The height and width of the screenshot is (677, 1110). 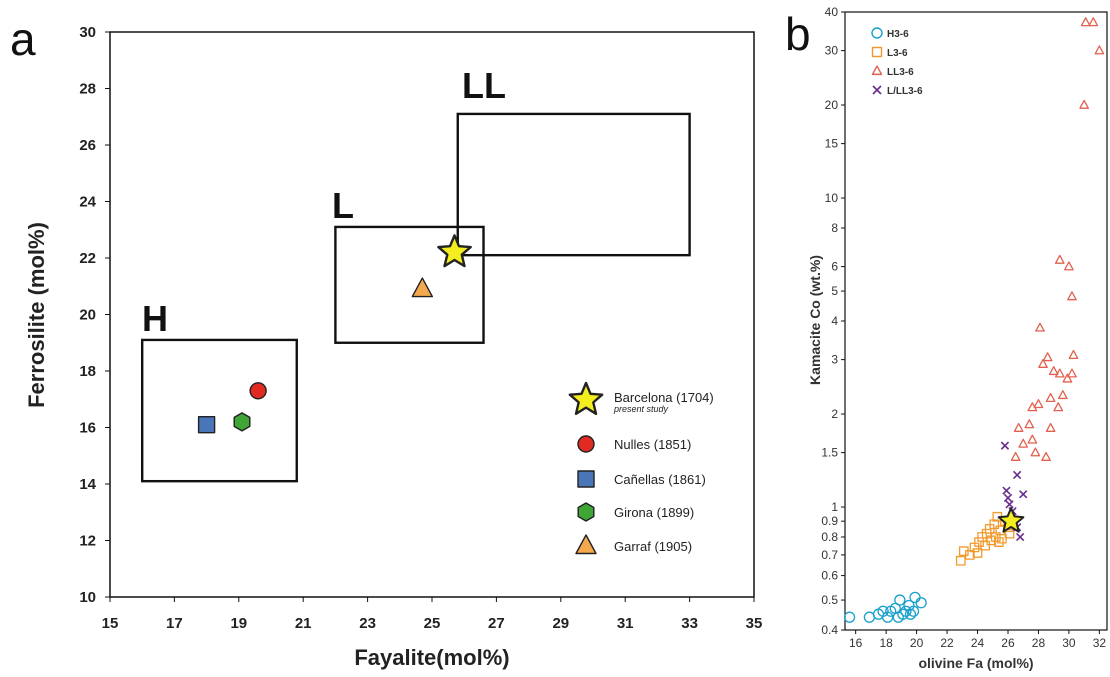 What do you see at coordinates (654, 512) in the screenshot?
I see `legend-a-label: Girona (1899)` at bounding box center [654, 512].